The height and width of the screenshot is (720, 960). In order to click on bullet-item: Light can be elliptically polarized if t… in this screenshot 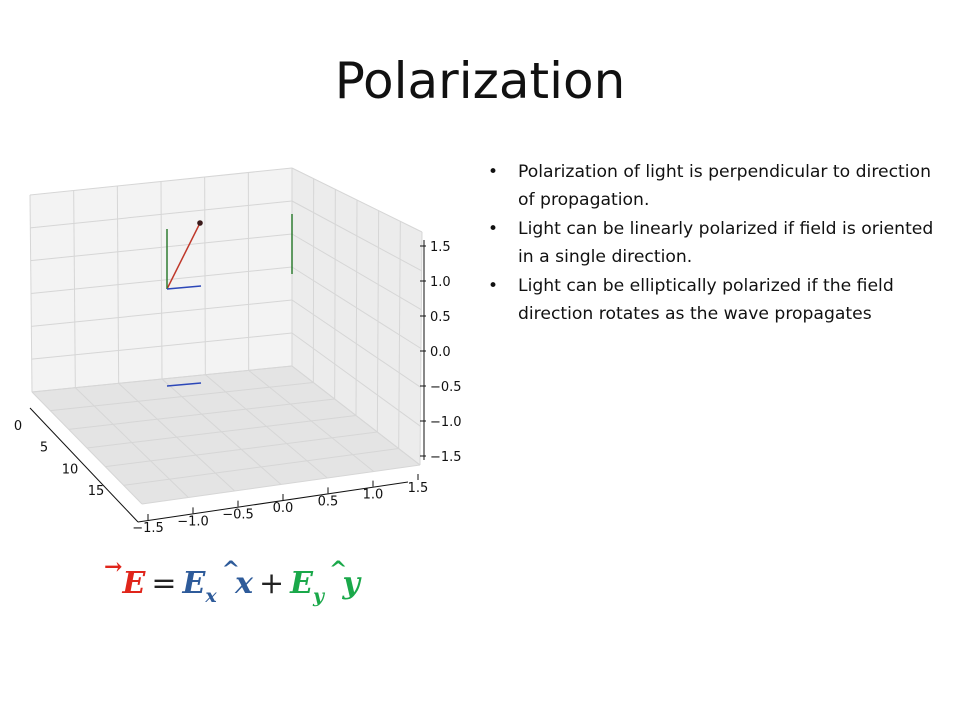, I will do `click(714, 300)`.